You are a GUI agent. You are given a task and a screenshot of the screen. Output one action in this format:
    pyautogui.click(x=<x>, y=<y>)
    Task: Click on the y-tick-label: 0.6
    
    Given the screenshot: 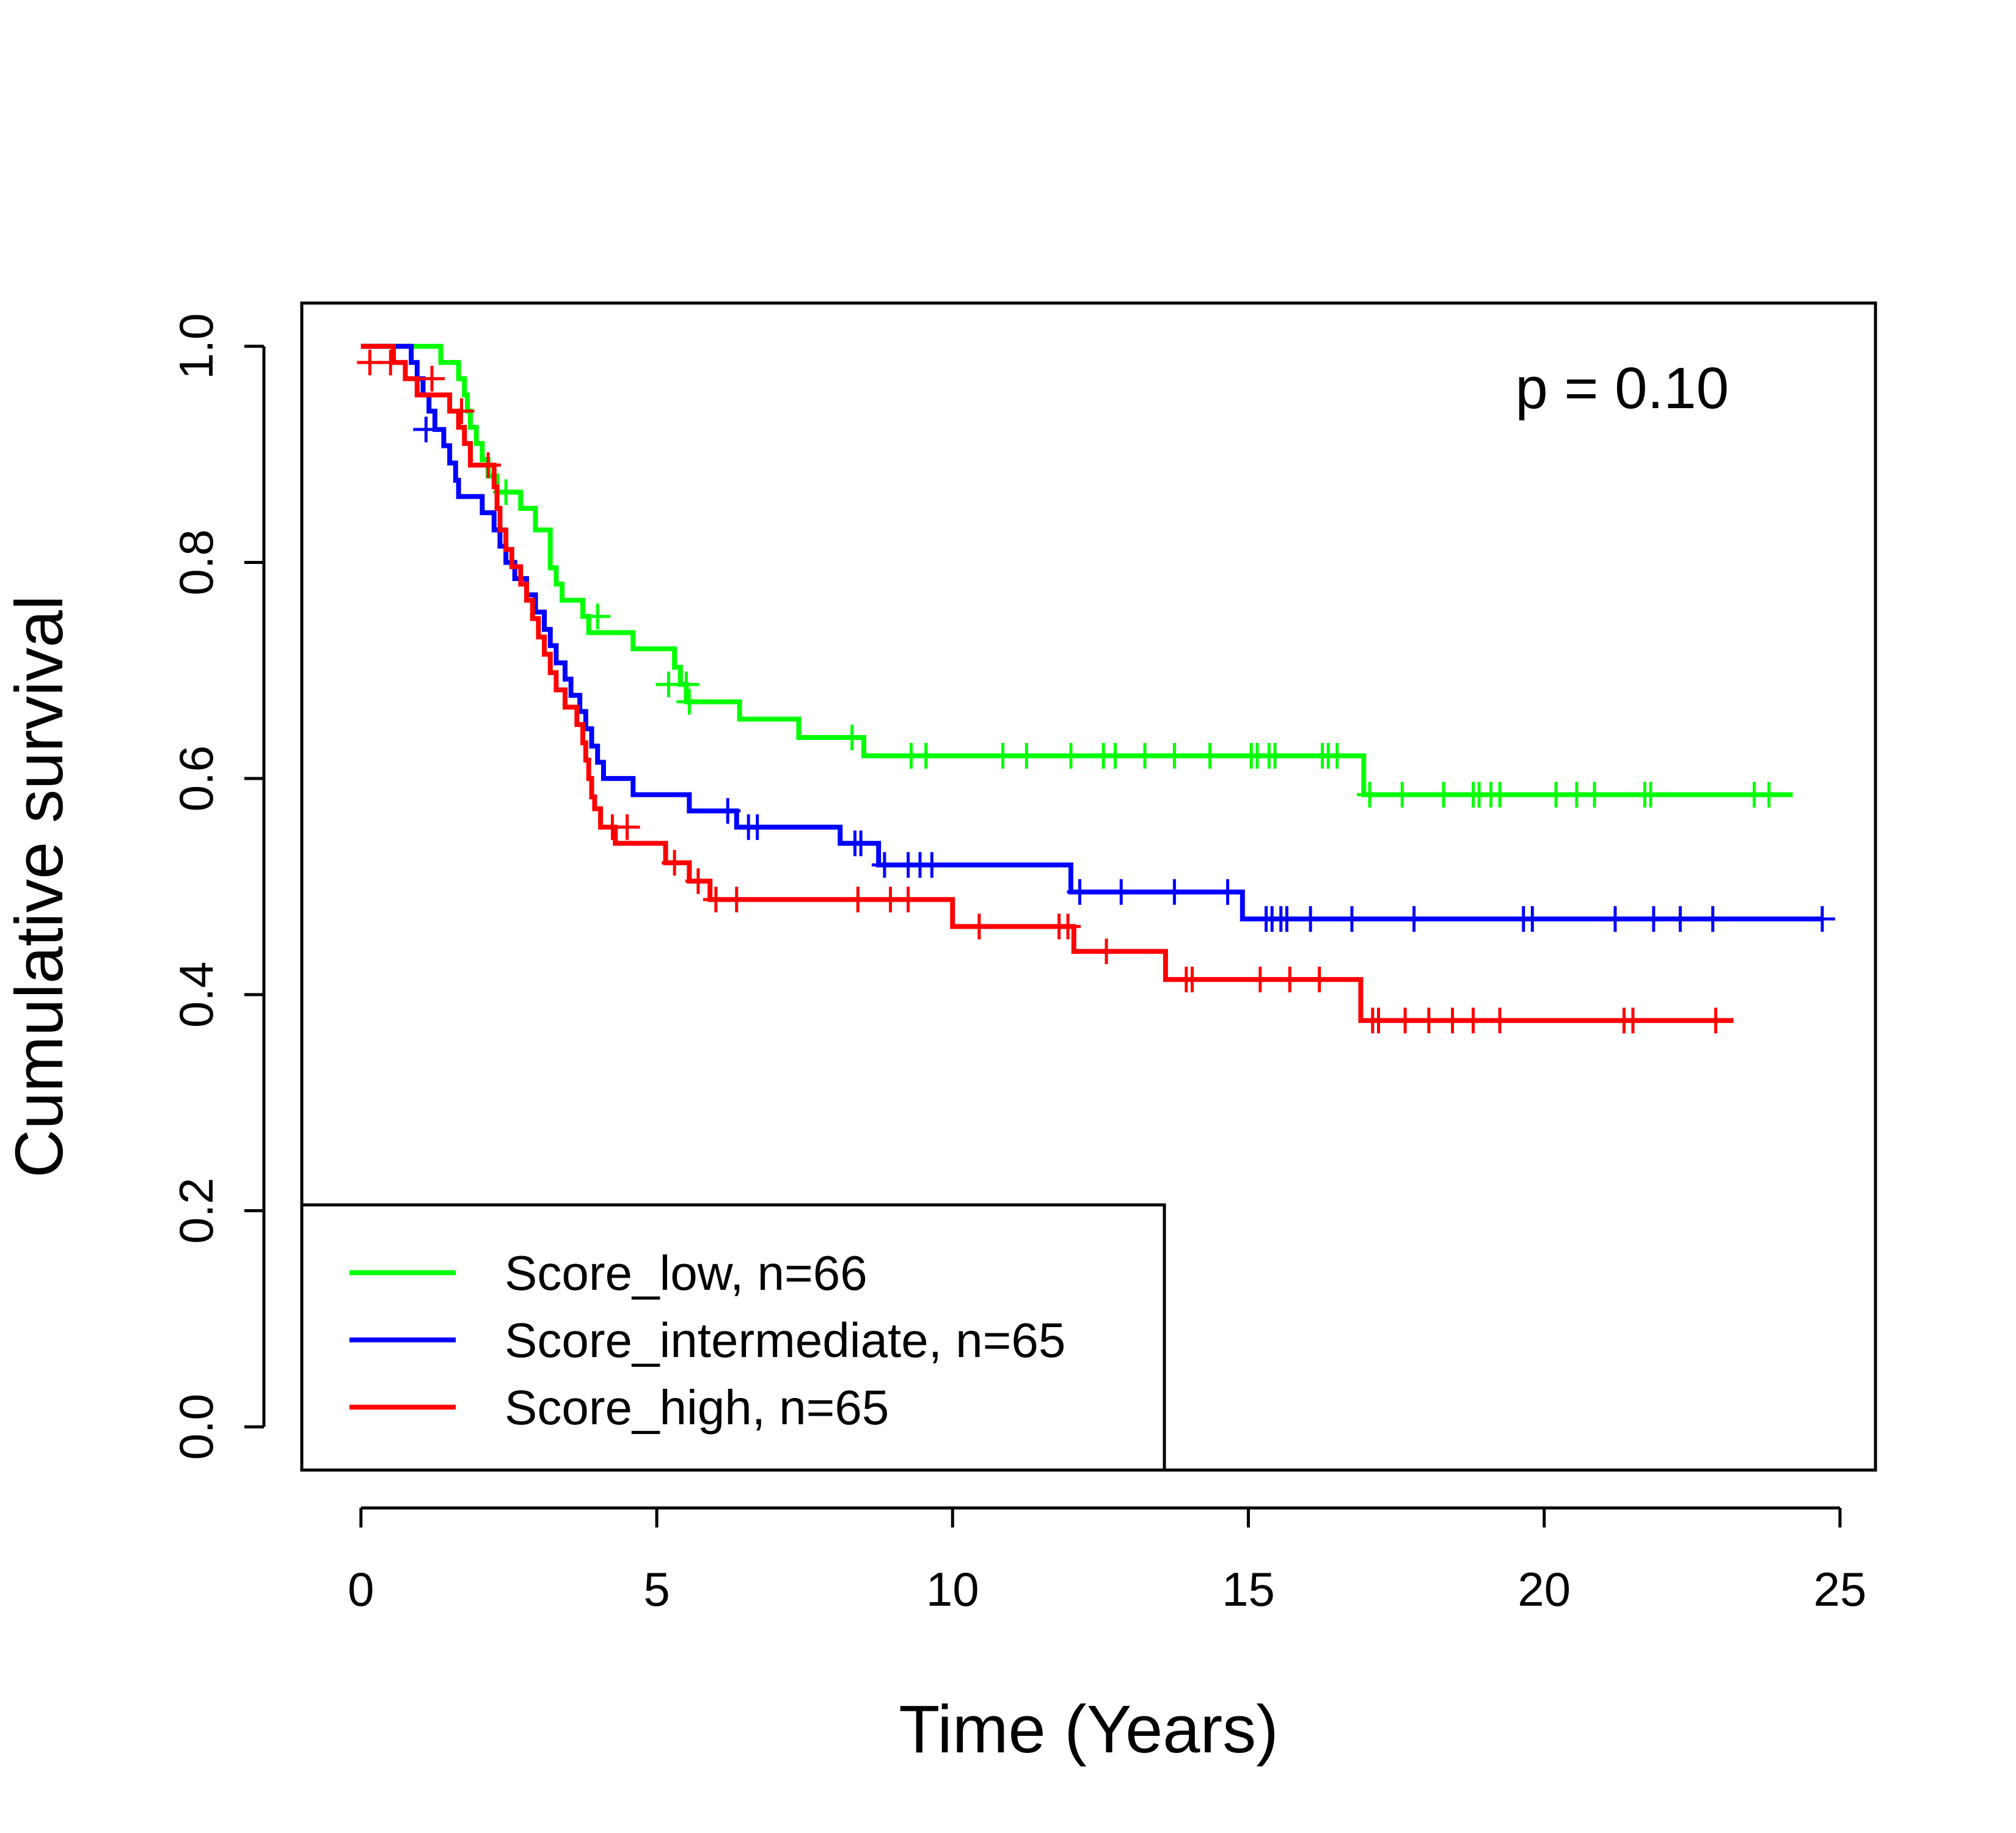 What is the action you would take?
    pyautogui.click(x=196, y=778)
    